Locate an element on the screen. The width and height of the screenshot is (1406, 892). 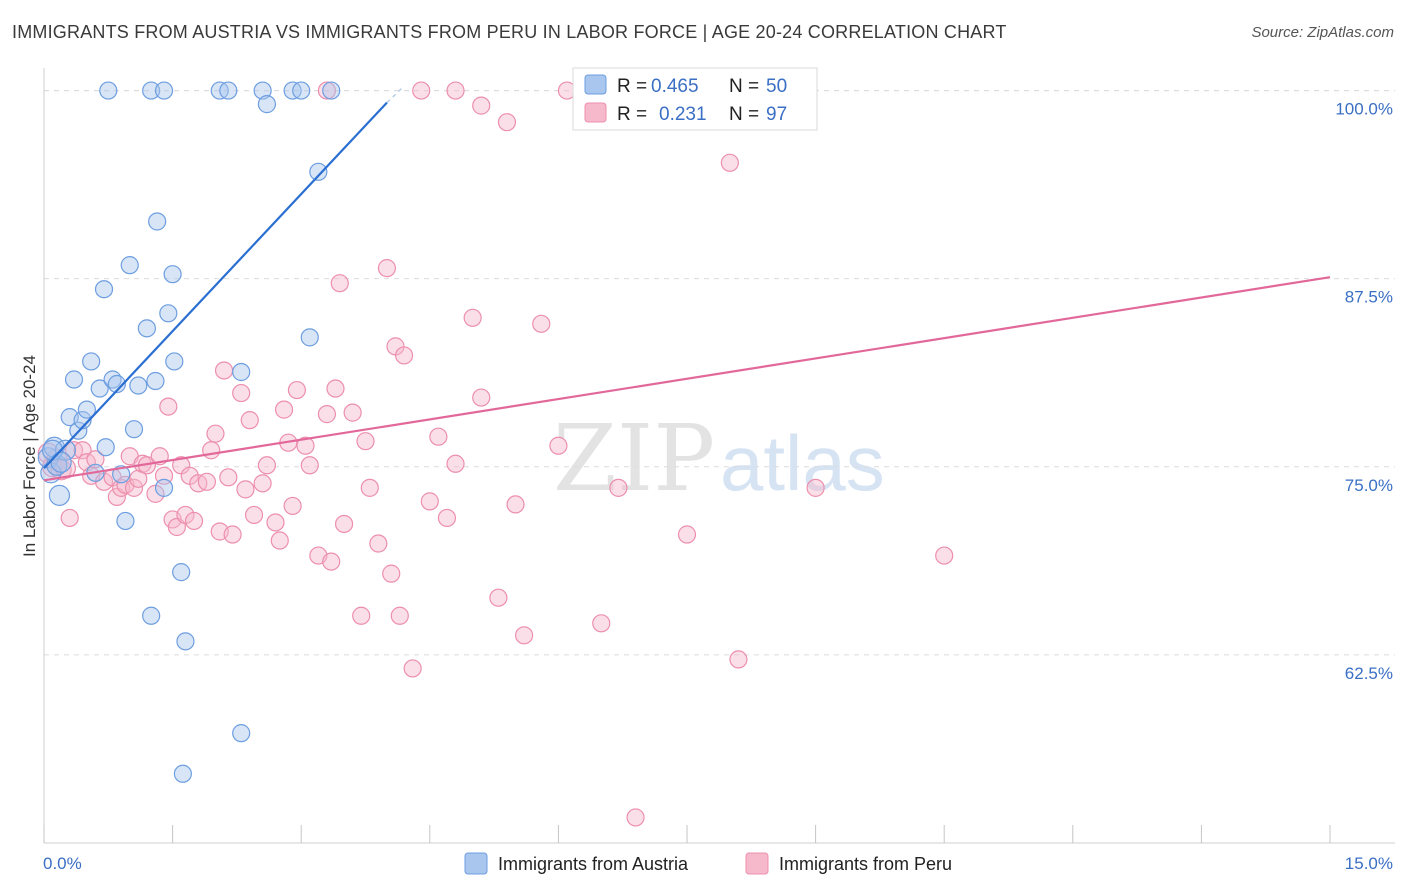
bottom-legend-austria: Immigrants from Austria is located at coordinates (593, 864).